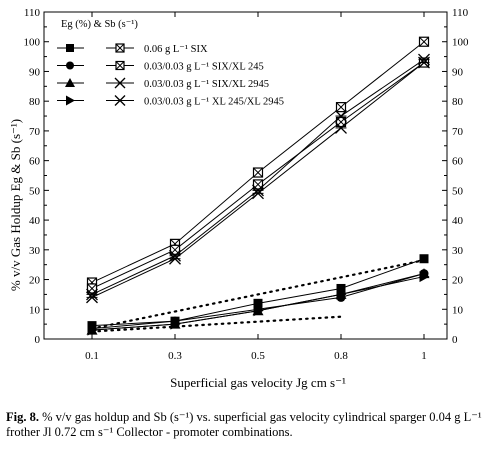  I want to click on left-tick-label: 30, so click(35, 251).